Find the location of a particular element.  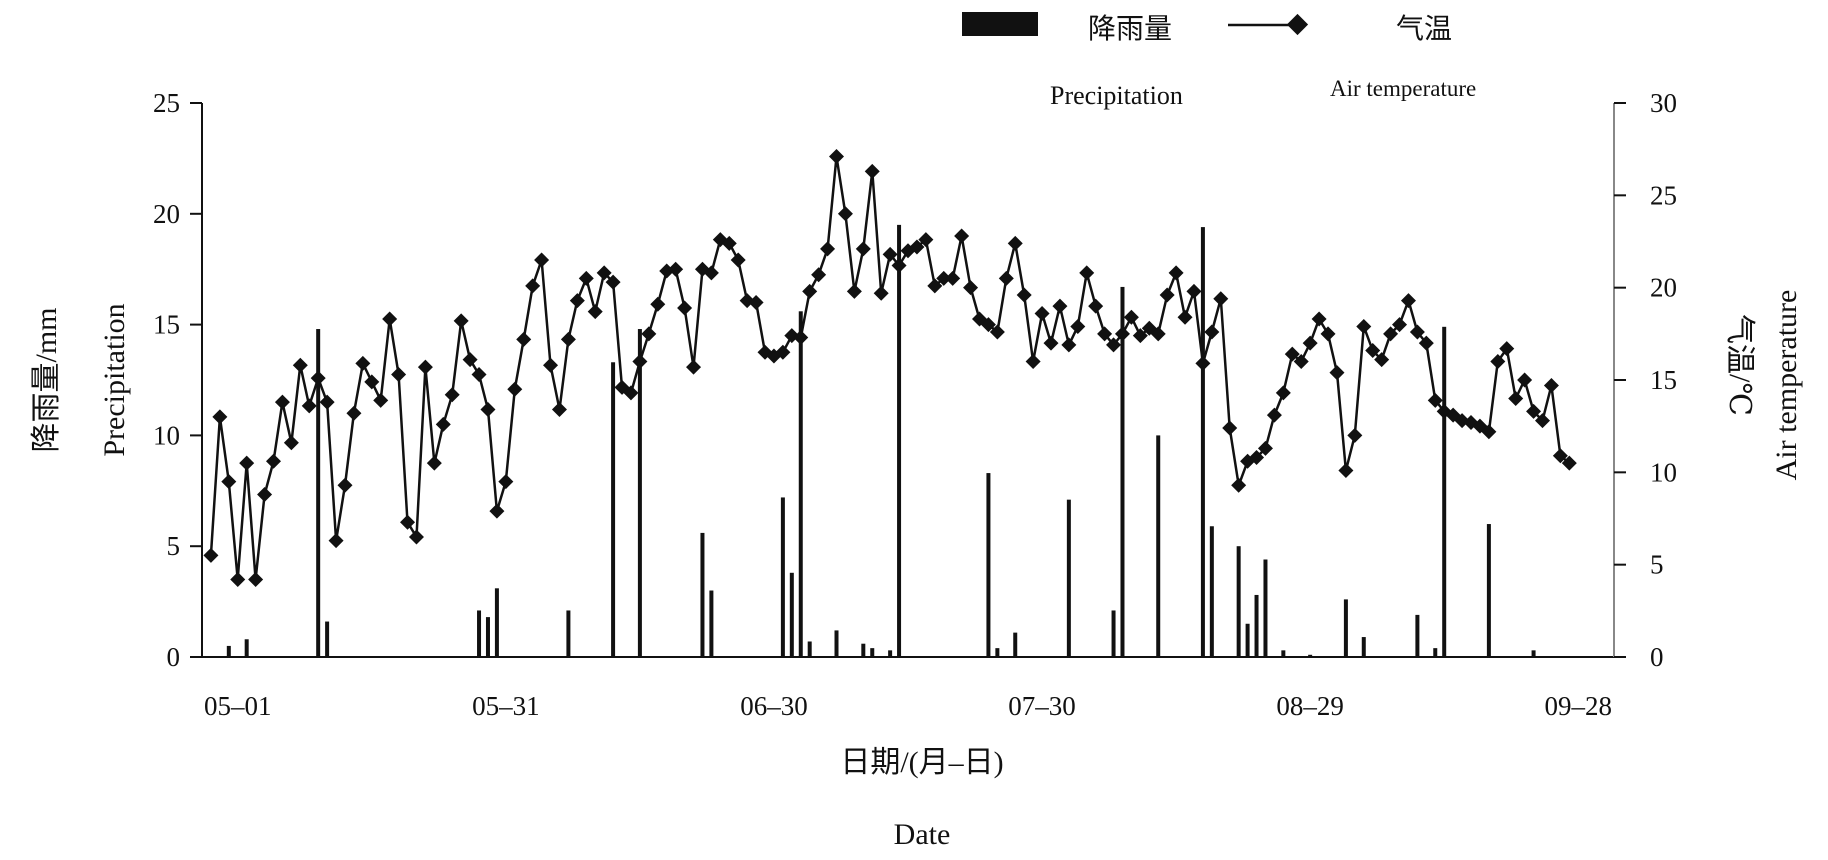

legend: 降雨量 气温 Precipitation Air temperature is located at coordinates (1219, 61).